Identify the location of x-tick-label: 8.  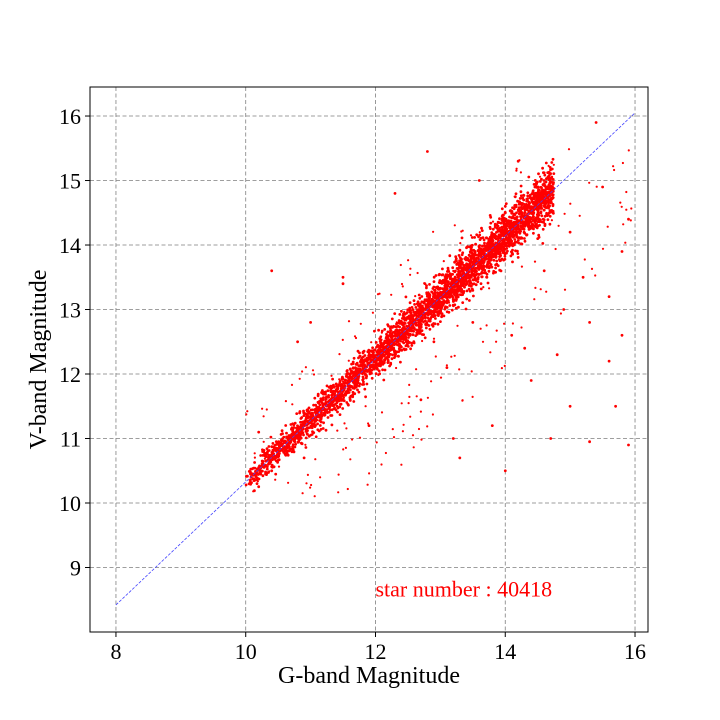
(115, 651).